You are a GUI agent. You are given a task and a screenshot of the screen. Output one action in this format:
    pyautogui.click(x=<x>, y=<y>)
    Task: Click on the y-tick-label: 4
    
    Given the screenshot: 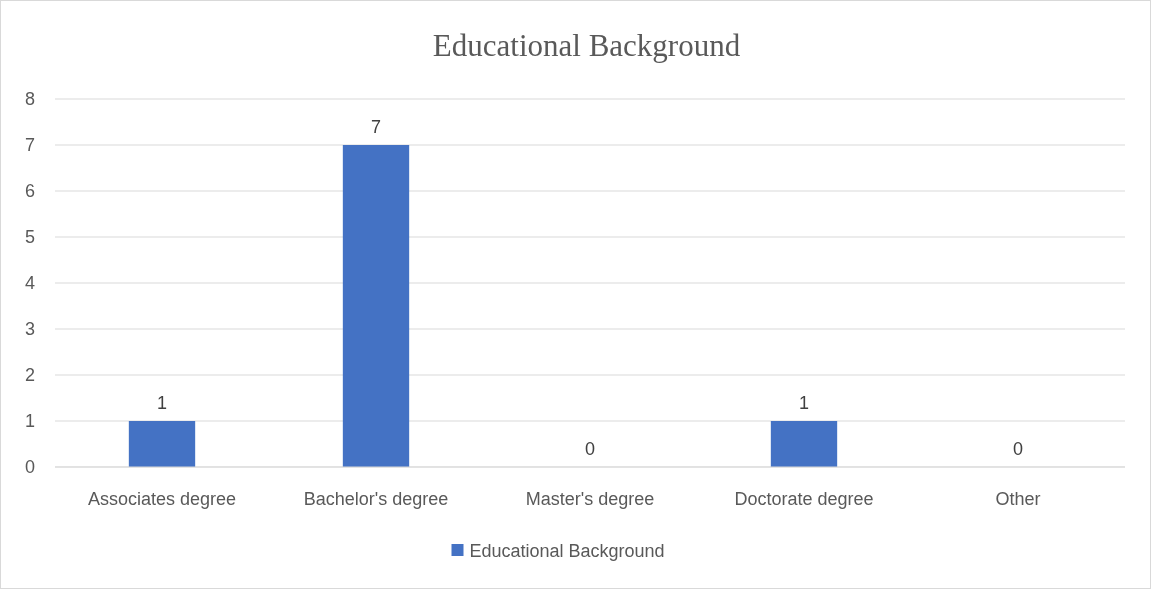 What is the action you would take?
    pyautogui.click(x=30, y=283)
    